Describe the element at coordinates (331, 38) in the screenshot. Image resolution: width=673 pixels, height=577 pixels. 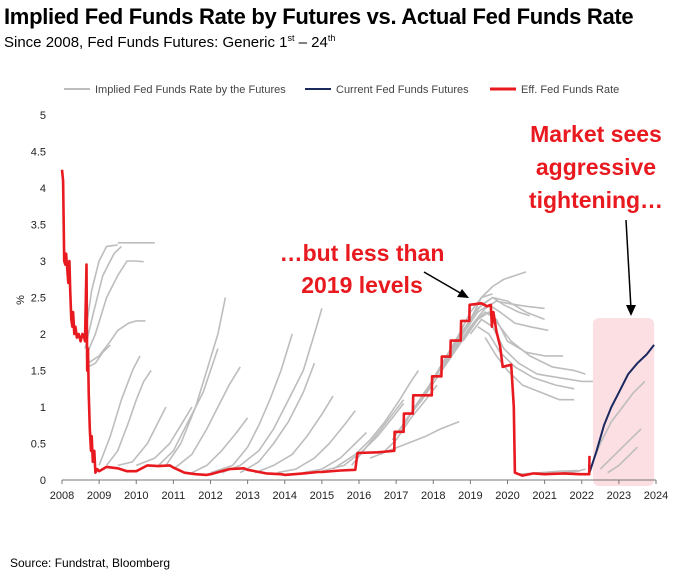
I see `subtitle-superscript-2: th` at that location.